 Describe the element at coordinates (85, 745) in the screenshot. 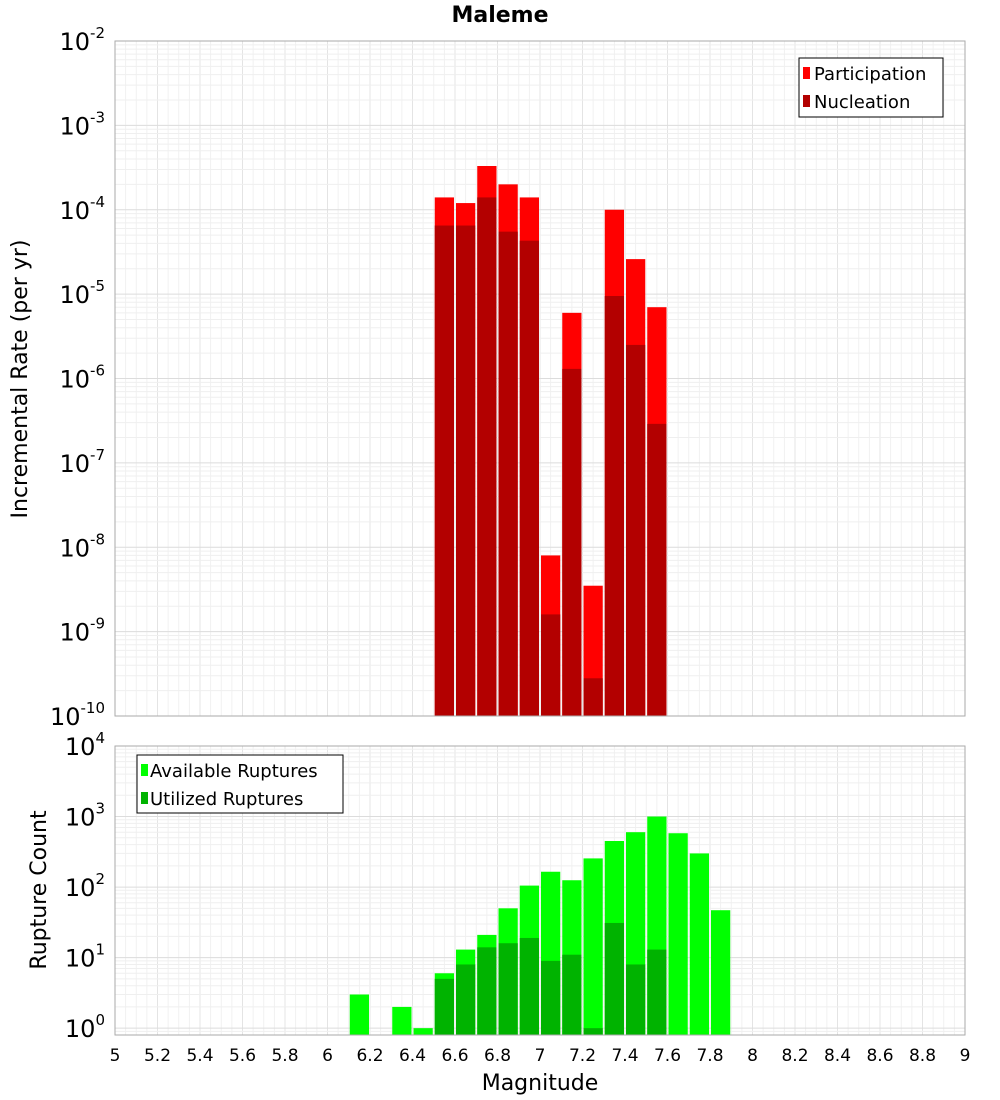

I see `bottom-y-tick-label: 10⁴` at that location.